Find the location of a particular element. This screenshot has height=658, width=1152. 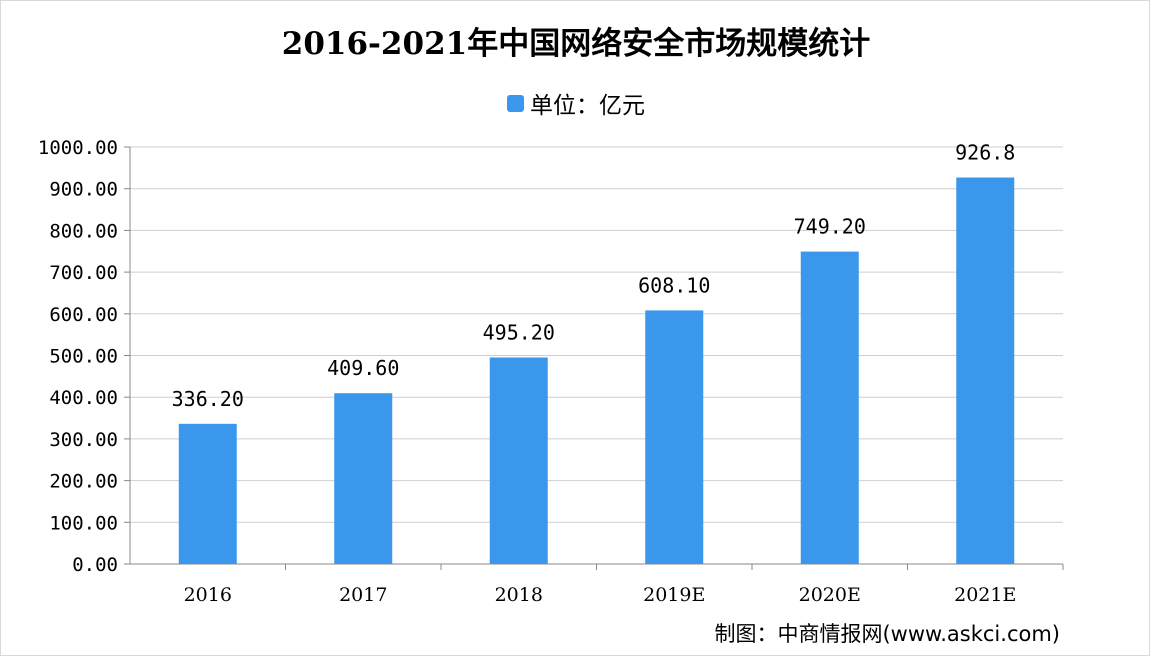

data-label-2016: 336.20 is located at coordinates (208, 399).